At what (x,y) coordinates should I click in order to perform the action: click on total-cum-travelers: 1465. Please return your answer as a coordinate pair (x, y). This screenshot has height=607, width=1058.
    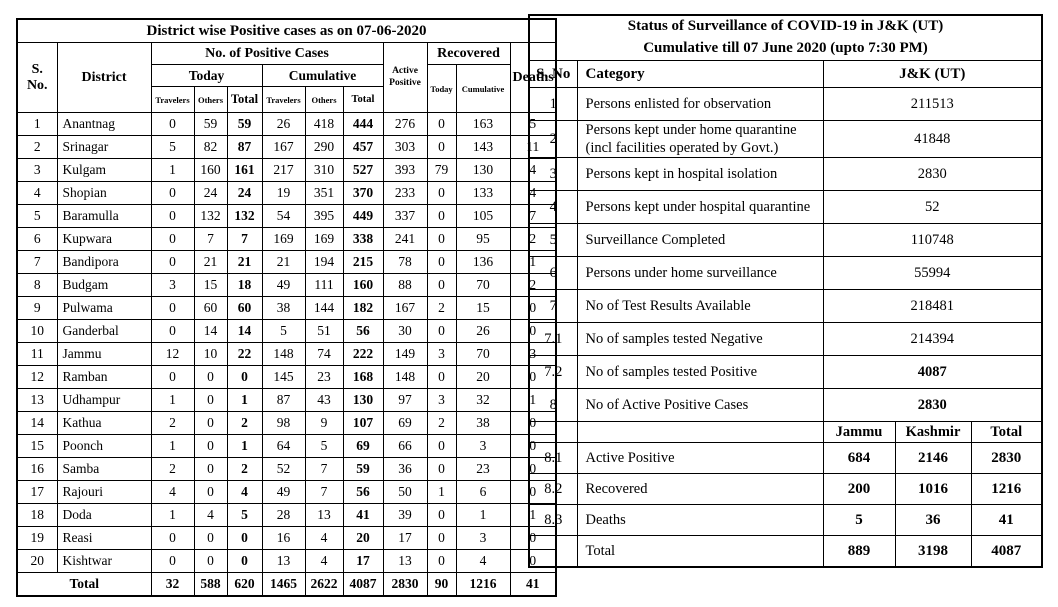
    Looking at the image, I should click on (283, 584).